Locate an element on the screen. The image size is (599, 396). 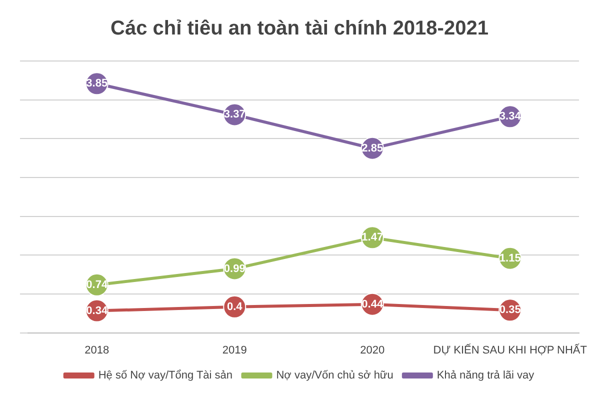
data-label: 0.74 is located at coordinates (97, 284).